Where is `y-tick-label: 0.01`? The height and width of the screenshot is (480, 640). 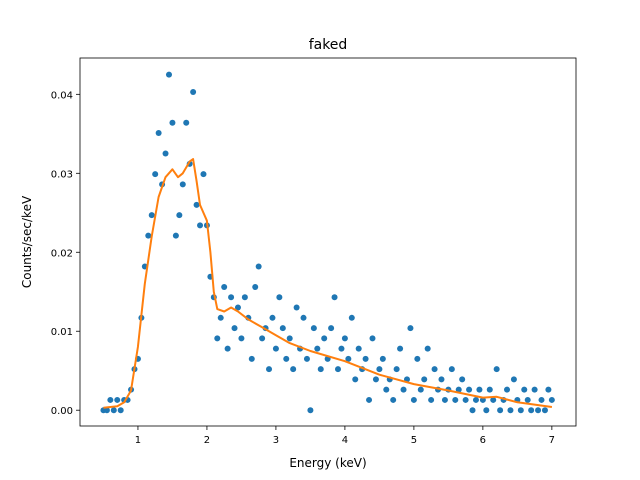
y-tick-label: 0.01 is located at coordinates (62, 332).